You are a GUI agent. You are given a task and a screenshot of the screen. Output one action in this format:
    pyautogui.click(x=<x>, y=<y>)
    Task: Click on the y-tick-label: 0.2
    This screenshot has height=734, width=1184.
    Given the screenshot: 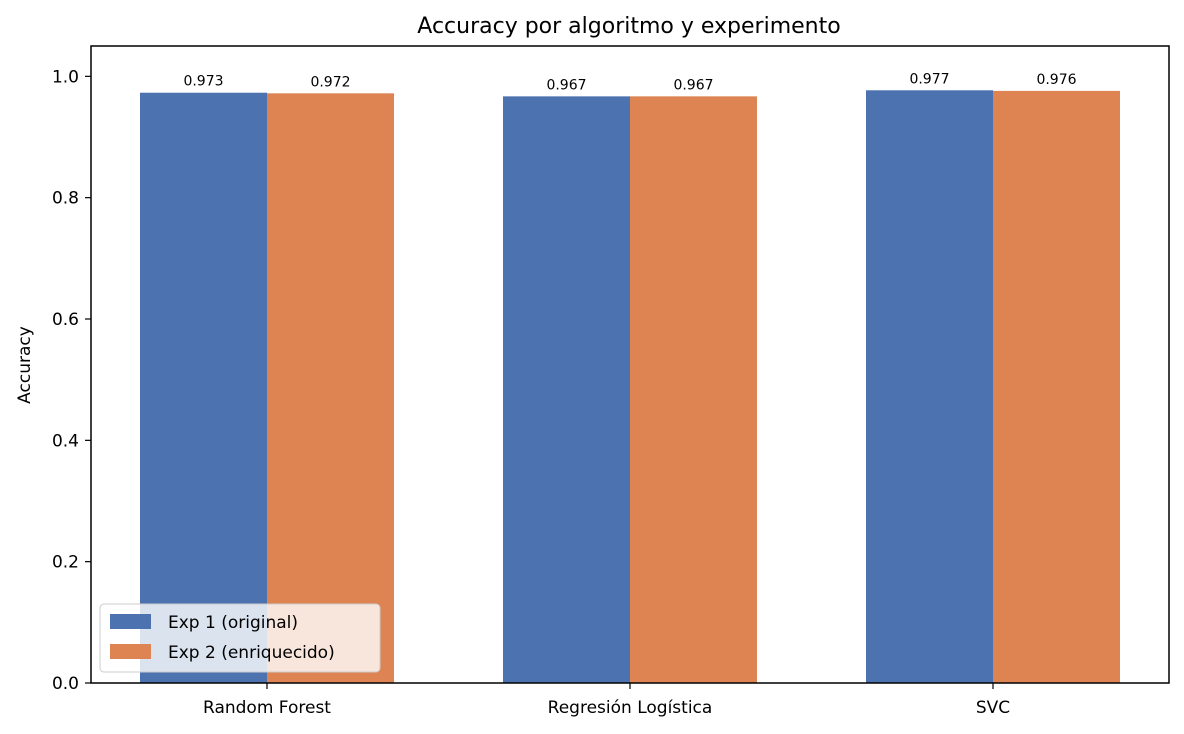 What is the action you would take?
    pyautogui.click(x=65, y=563)
    